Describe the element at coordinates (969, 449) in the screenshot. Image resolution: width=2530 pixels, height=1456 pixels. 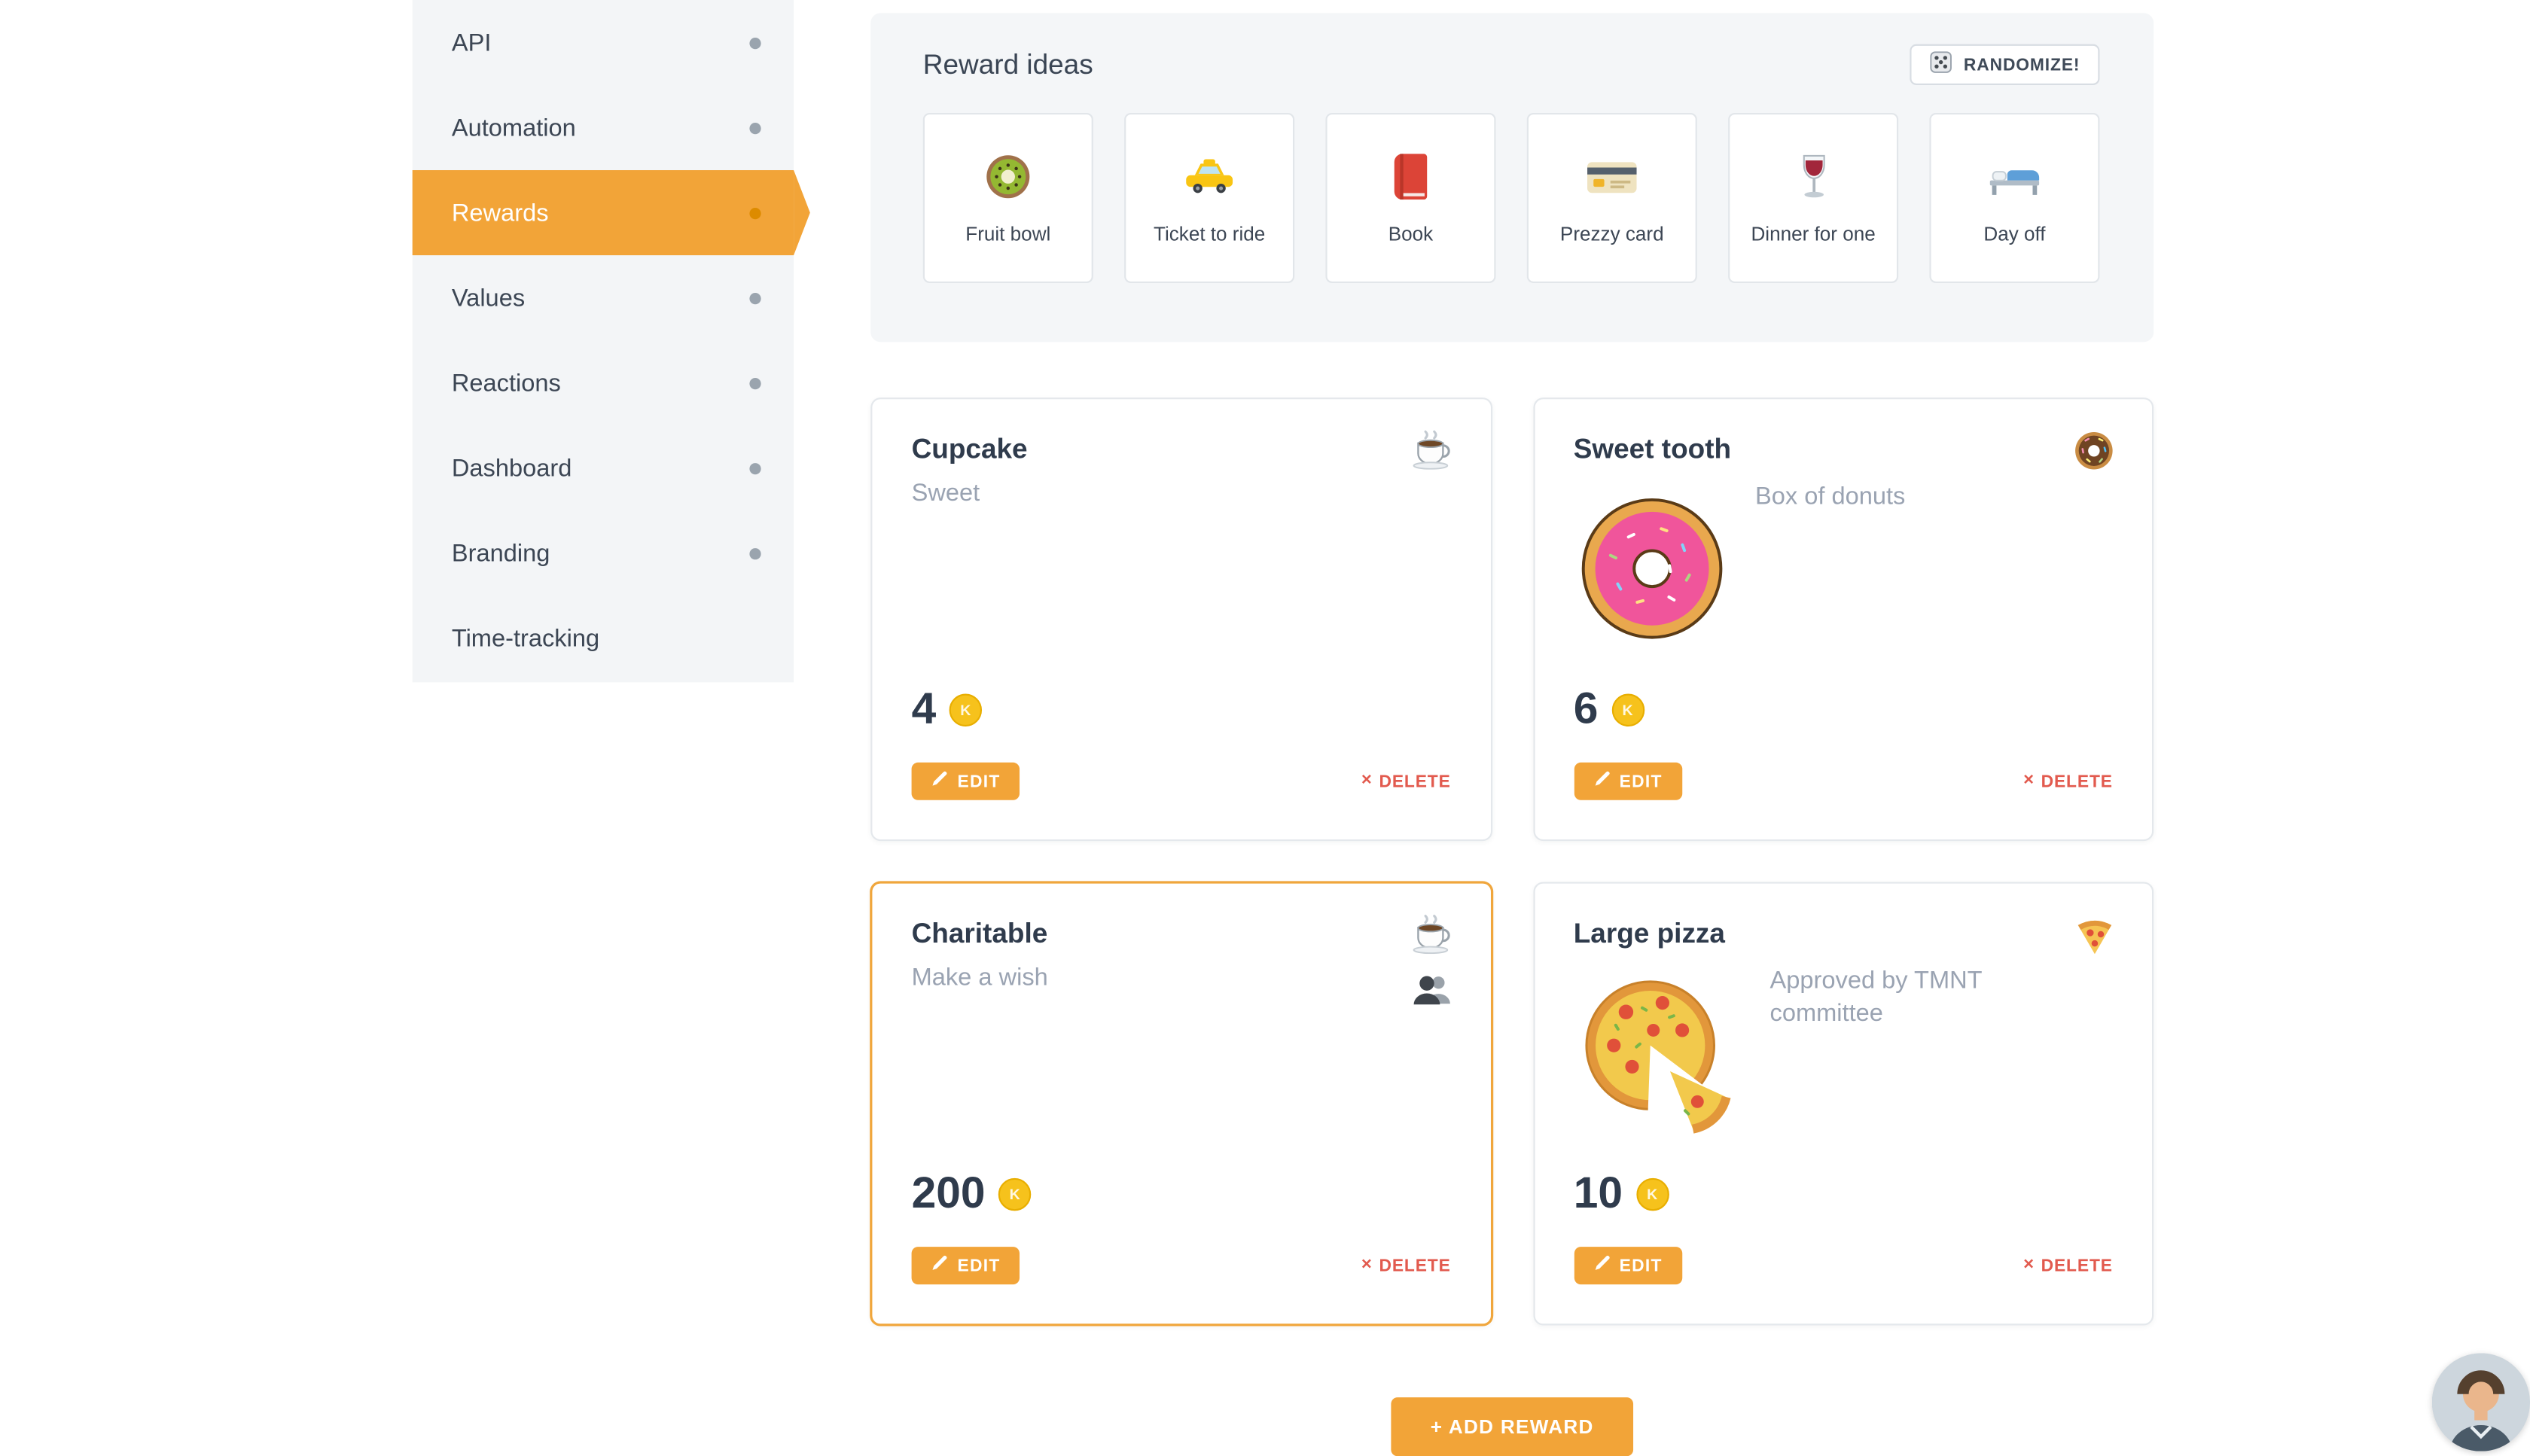
I see `reward-title: Cupcake` at that location.